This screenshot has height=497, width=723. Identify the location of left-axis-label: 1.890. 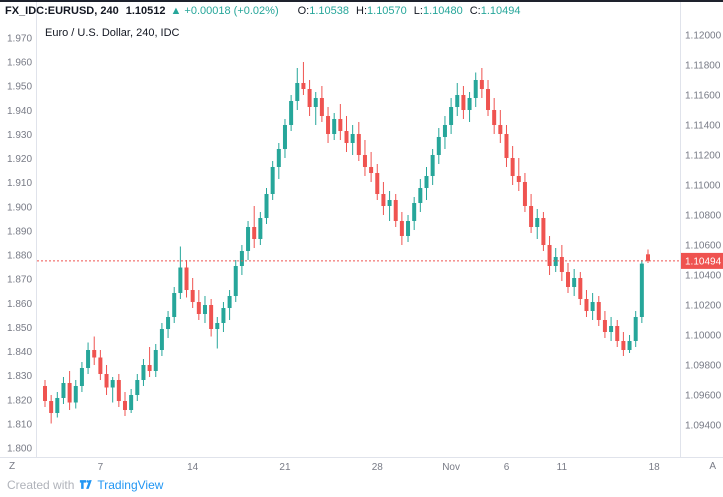
(19, 231).